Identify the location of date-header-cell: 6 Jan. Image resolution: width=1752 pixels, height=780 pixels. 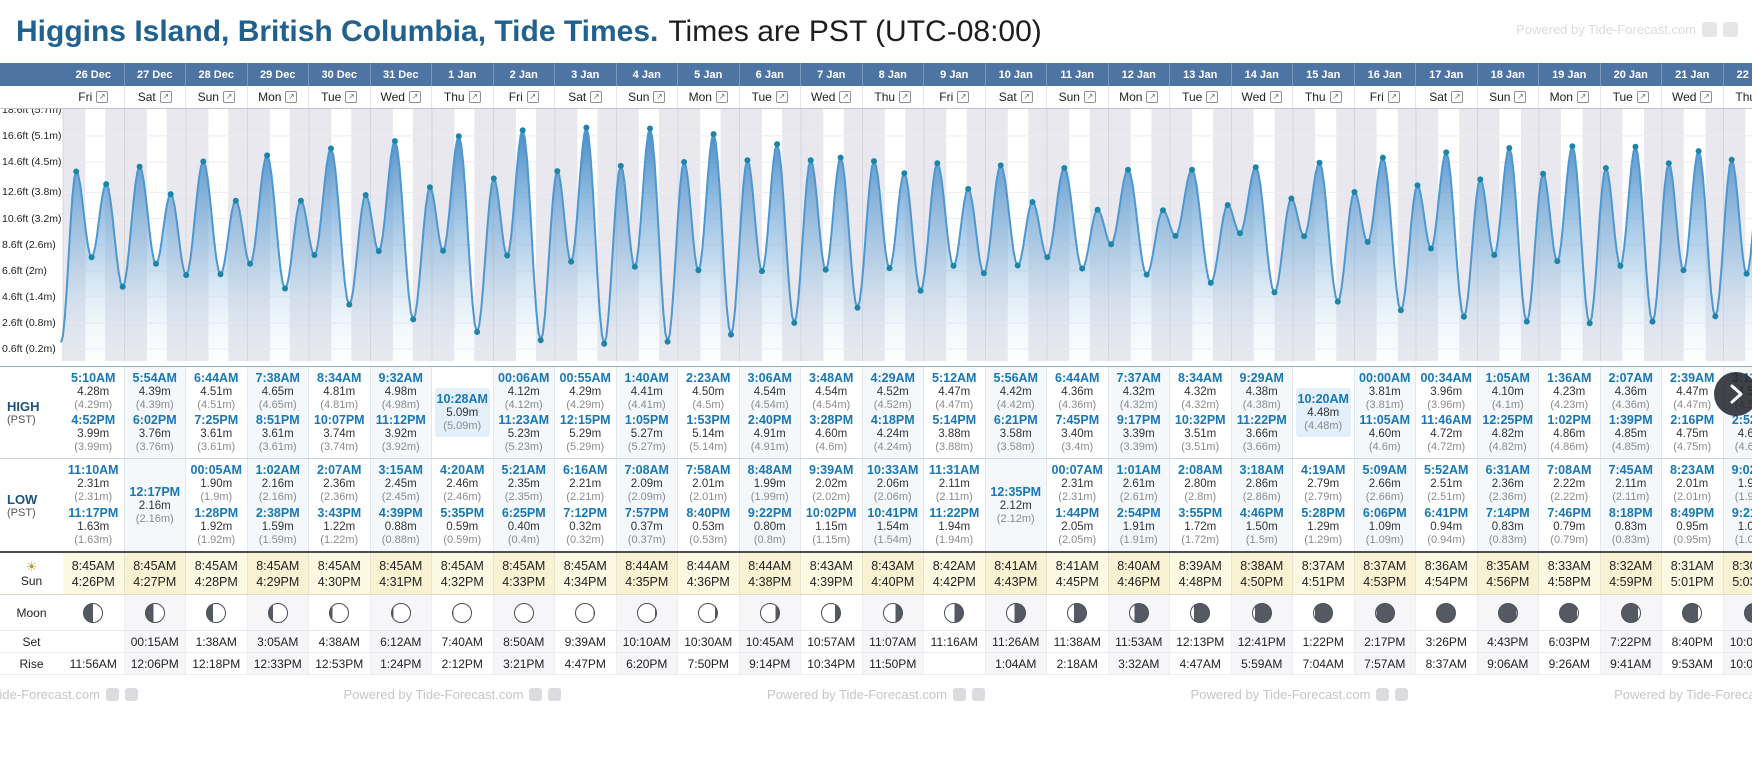
(770, 74).